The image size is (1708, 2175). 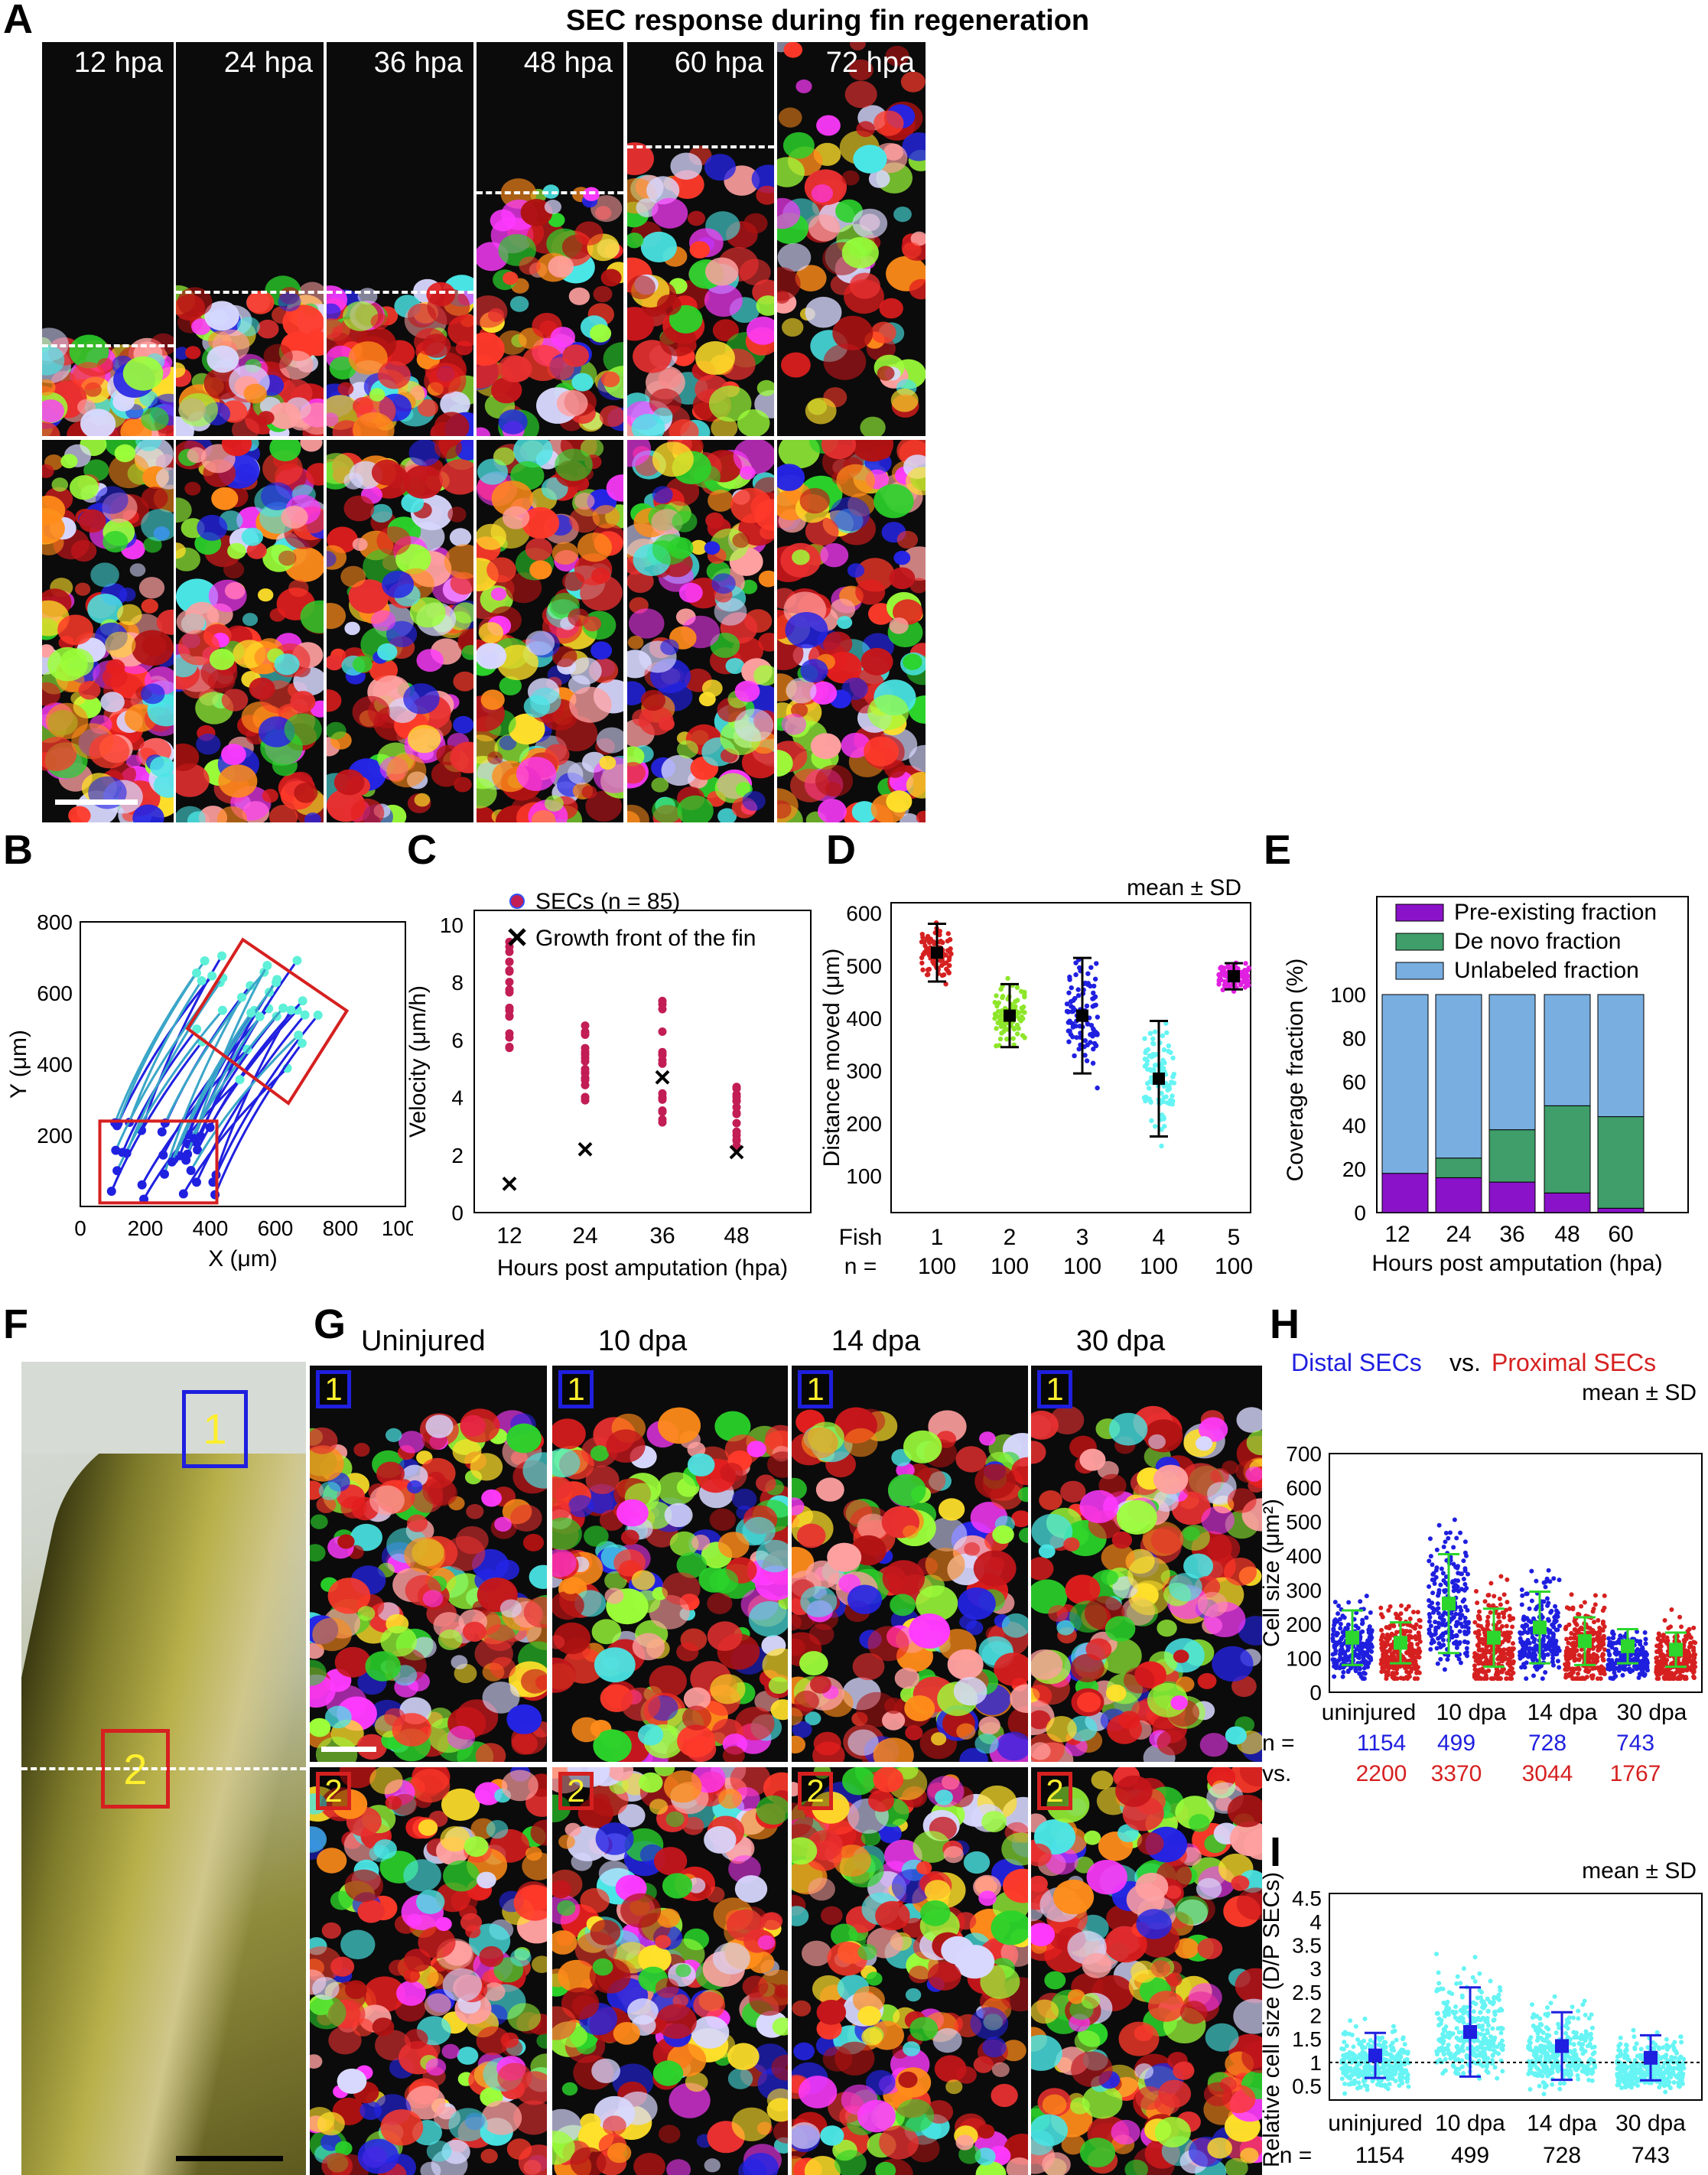 I want to click on panel-a-title: SEC response during fin regeneration, so click(x=828, y=21).